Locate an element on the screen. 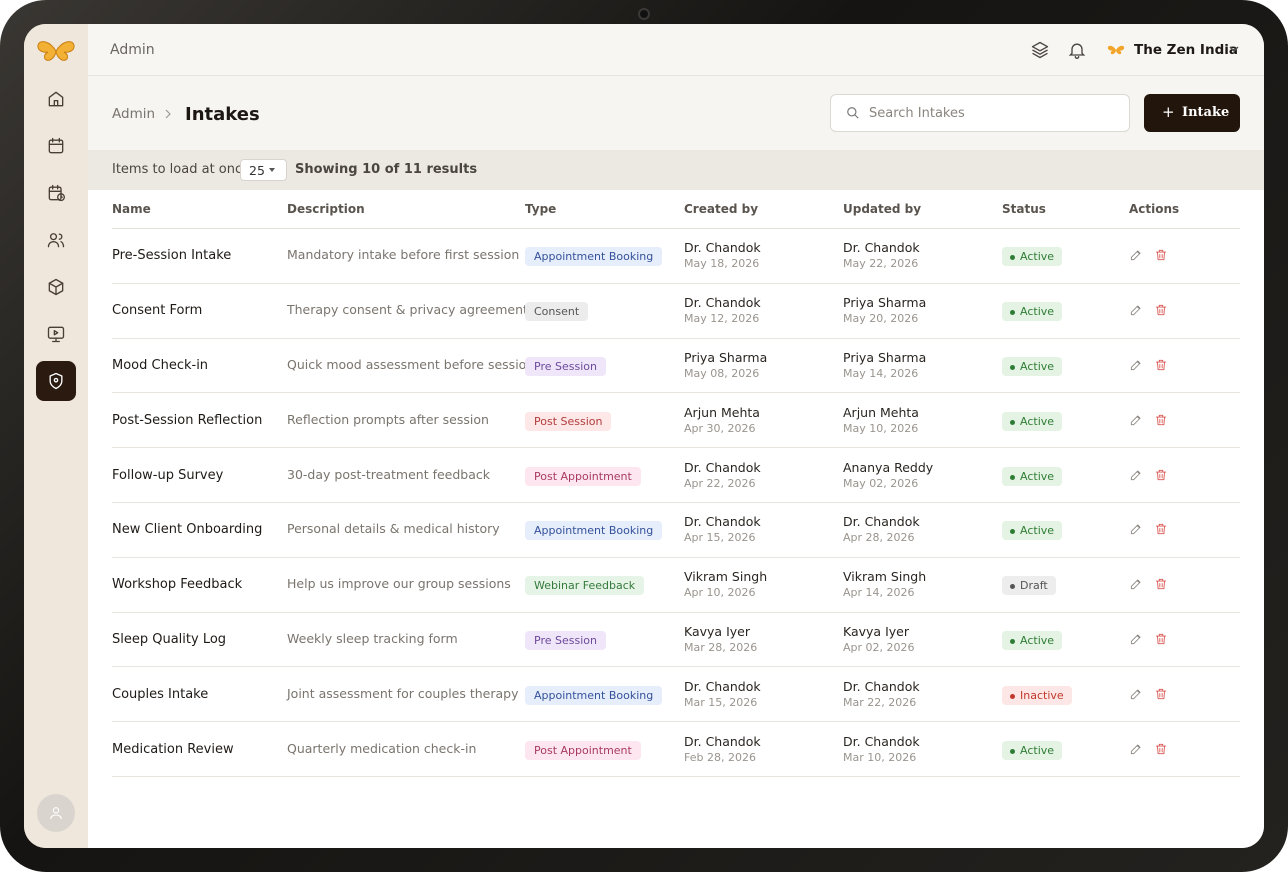 Image resolution: width=1288 pixels, height=872 pixels. created-on: May 18, 2026 is located at coordinates (722, 264).